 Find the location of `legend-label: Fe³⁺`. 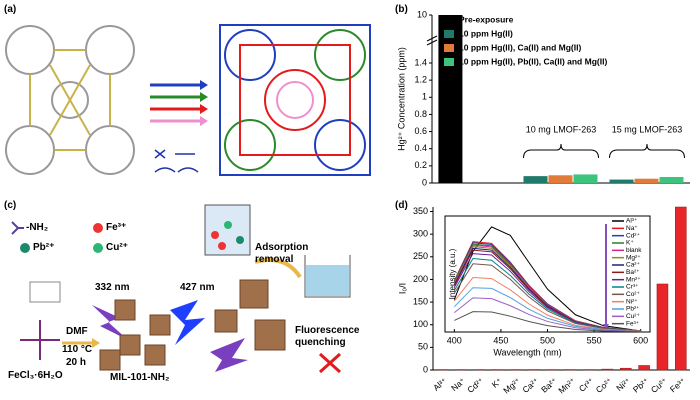

legend-label: Fe³⁺ is located at coordinates (633, 323).